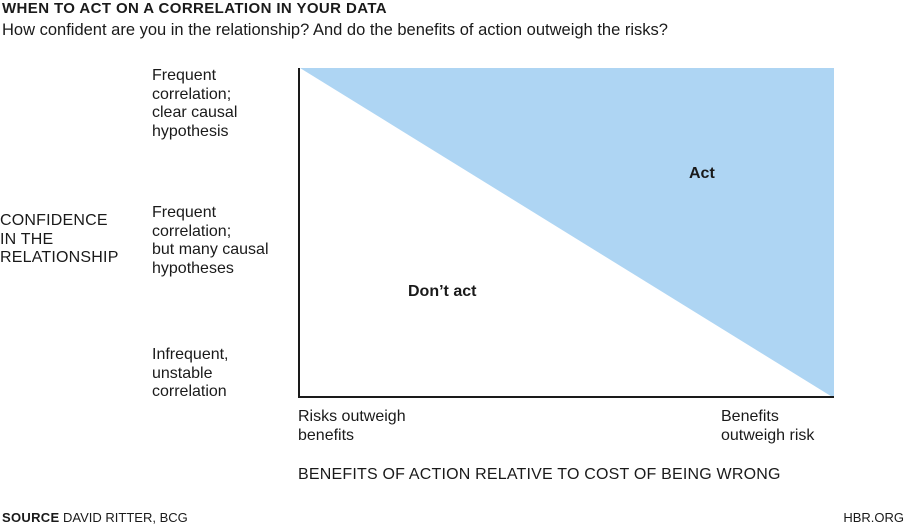 Image resolution: width=906 pixels, height=531 pixels. Describe the element at coordinates (210, 249) in the screenshot. I see `y-level-line: but many causal` at that location.